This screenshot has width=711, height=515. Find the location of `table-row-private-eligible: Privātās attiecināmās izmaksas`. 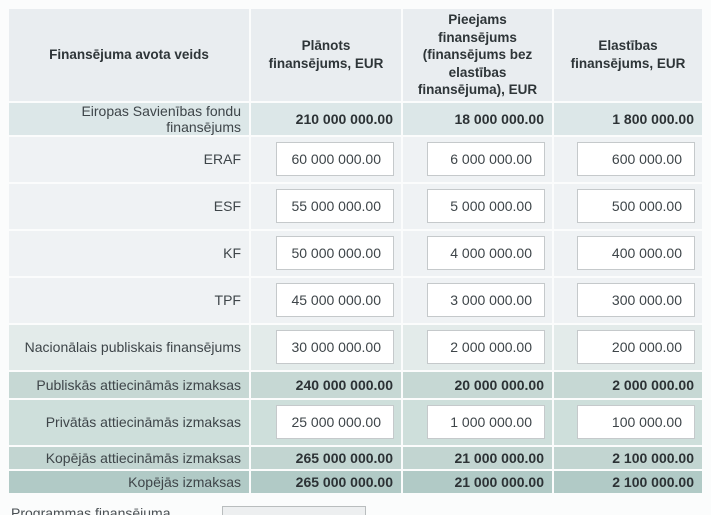

table-row-private-eligible: Privātās attiecināmās izmaksas is located at coordinates (355, 422).